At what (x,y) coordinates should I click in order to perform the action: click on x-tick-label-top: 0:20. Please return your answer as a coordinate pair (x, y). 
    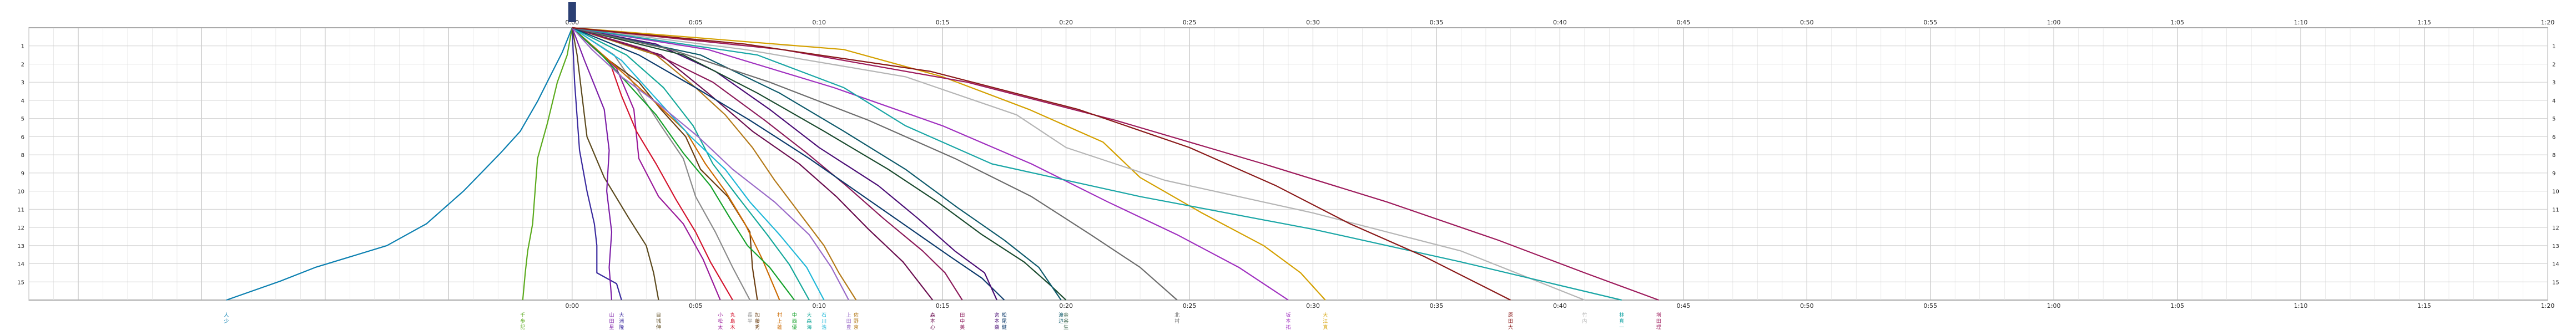
    Looking at the image, I should click on (1066, 22).